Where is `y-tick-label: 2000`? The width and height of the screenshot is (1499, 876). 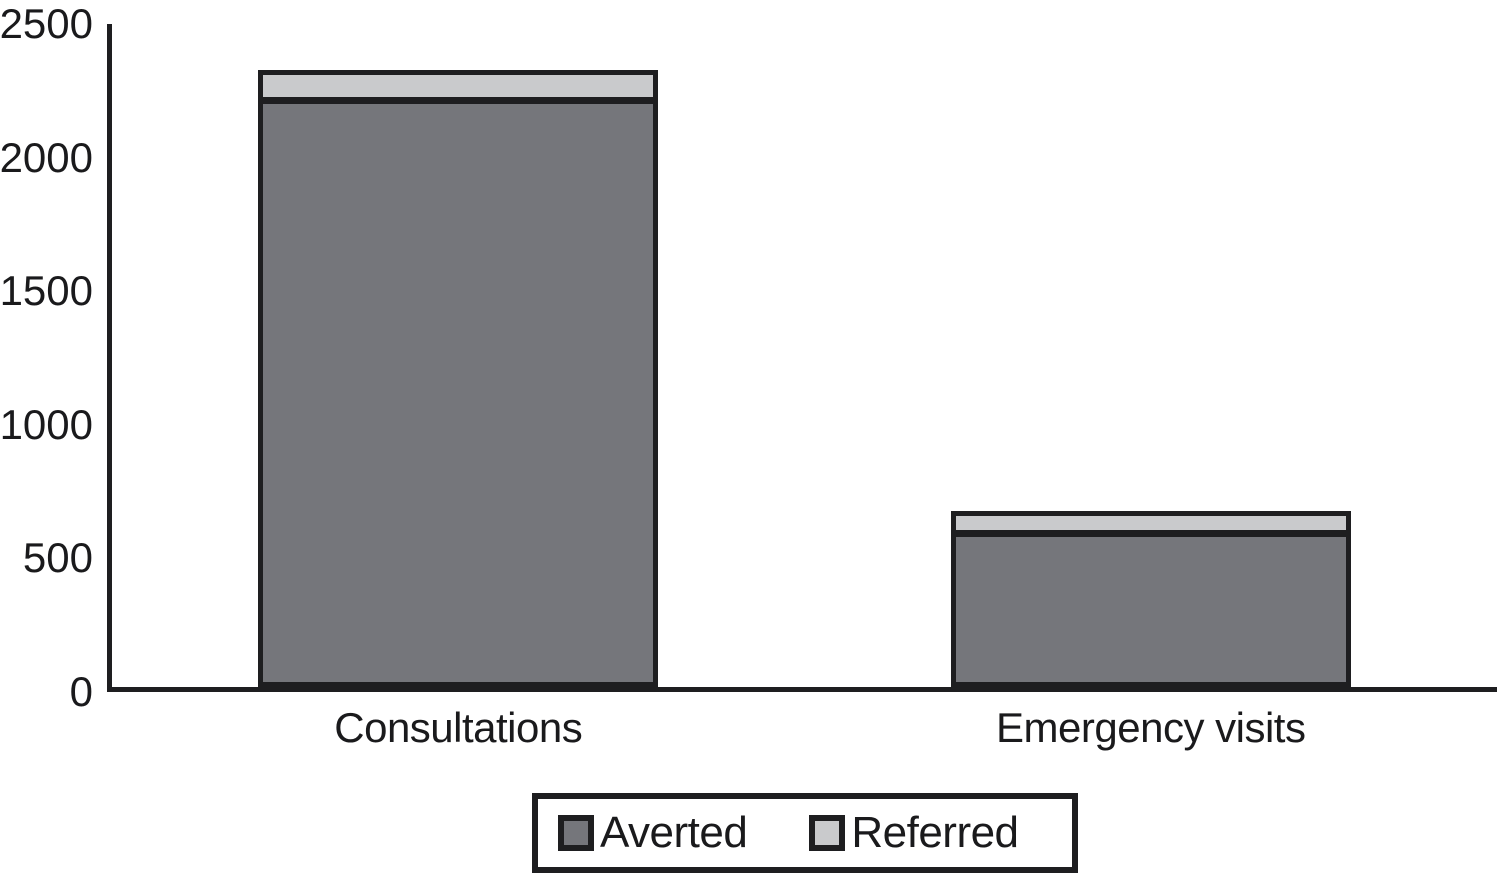 y-tick-label: 2000 is located at coordinates (46, 157).